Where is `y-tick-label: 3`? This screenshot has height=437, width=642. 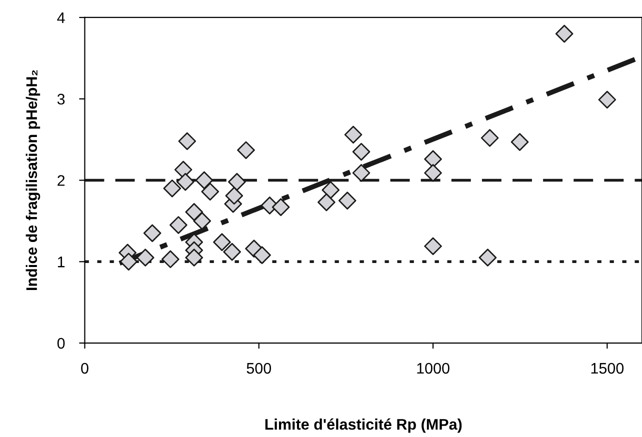 y-tick-label: 3 is located at coordinates (61, 99).